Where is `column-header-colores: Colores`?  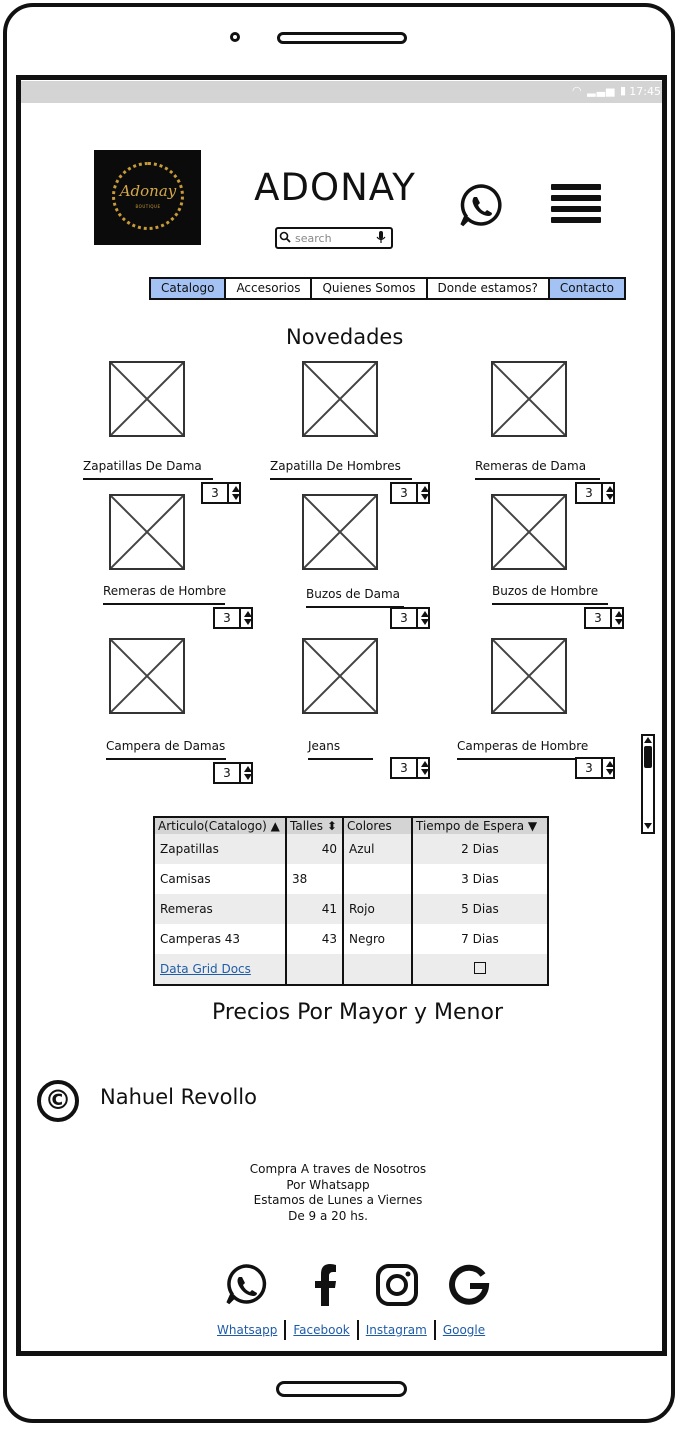
column-header-colores: Colores is located at coordinates (378, 826).